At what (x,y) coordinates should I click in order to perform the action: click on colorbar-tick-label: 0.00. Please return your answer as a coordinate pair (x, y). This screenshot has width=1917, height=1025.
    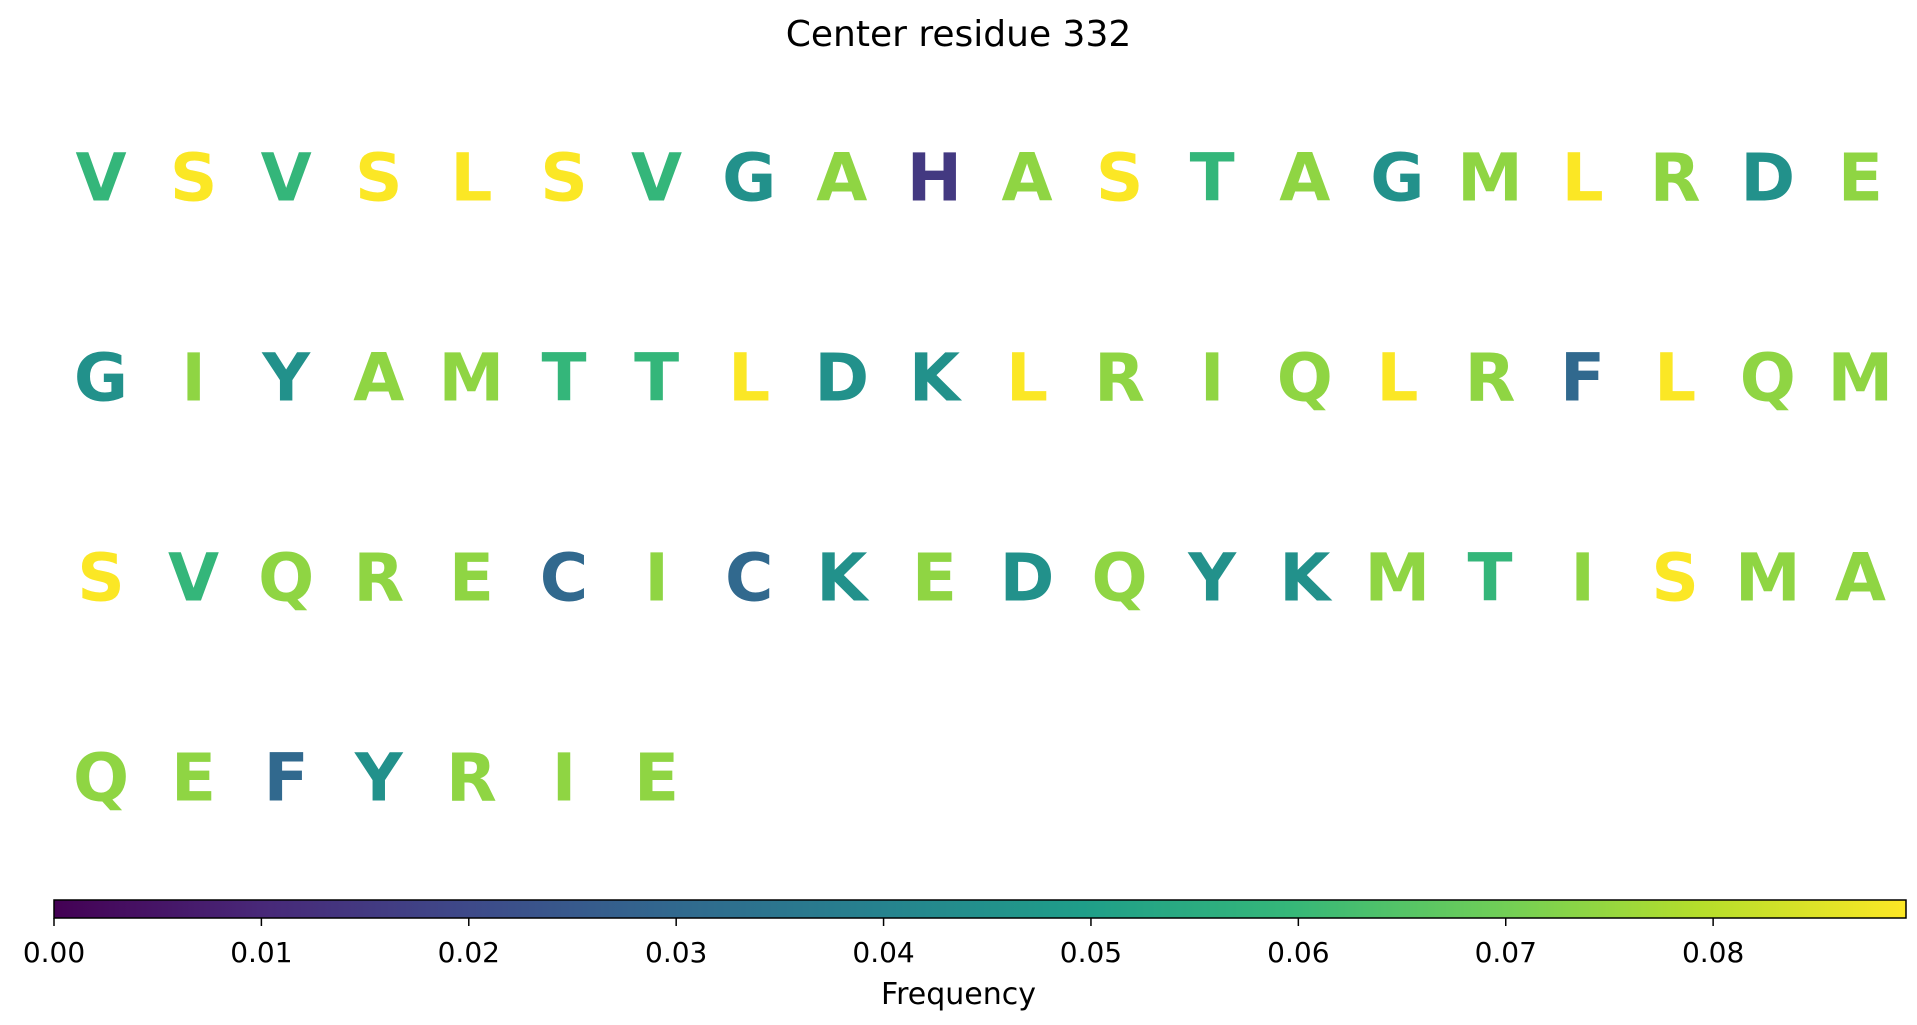
    Looking at the image, I should click on (54, 952).